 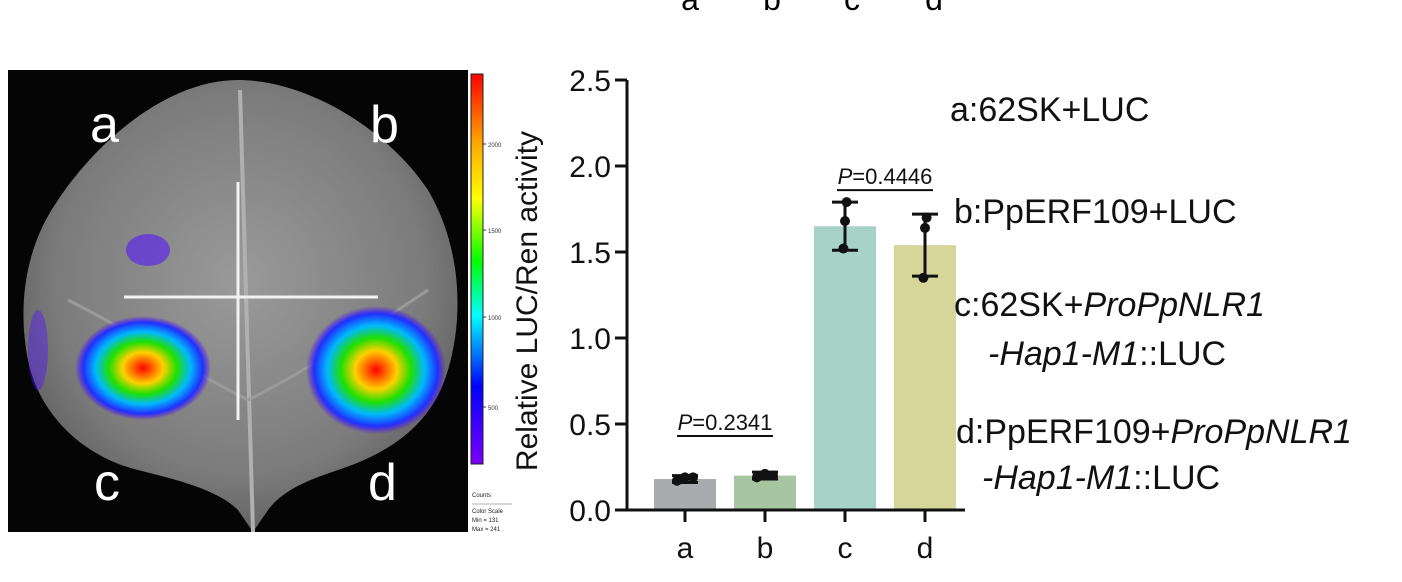 What do you see at coordinates (685, 494) in the screenshot?
I see `bar-a` at bounding box center [685, 494].